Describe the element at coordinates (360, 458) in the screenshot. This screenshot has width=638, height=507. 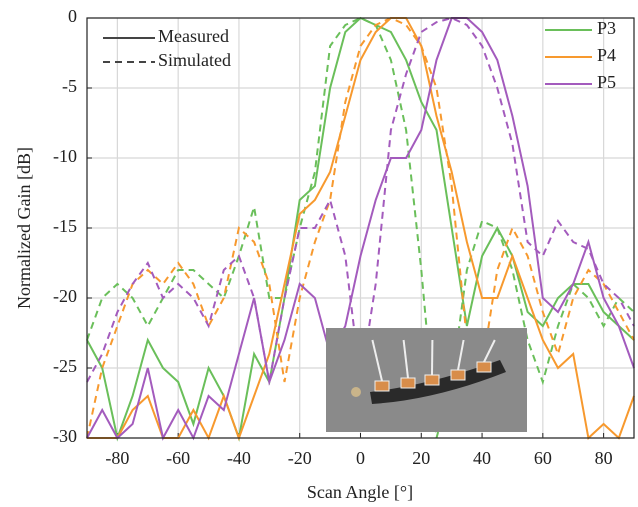
I see `x-tick-label: 0` at that location.